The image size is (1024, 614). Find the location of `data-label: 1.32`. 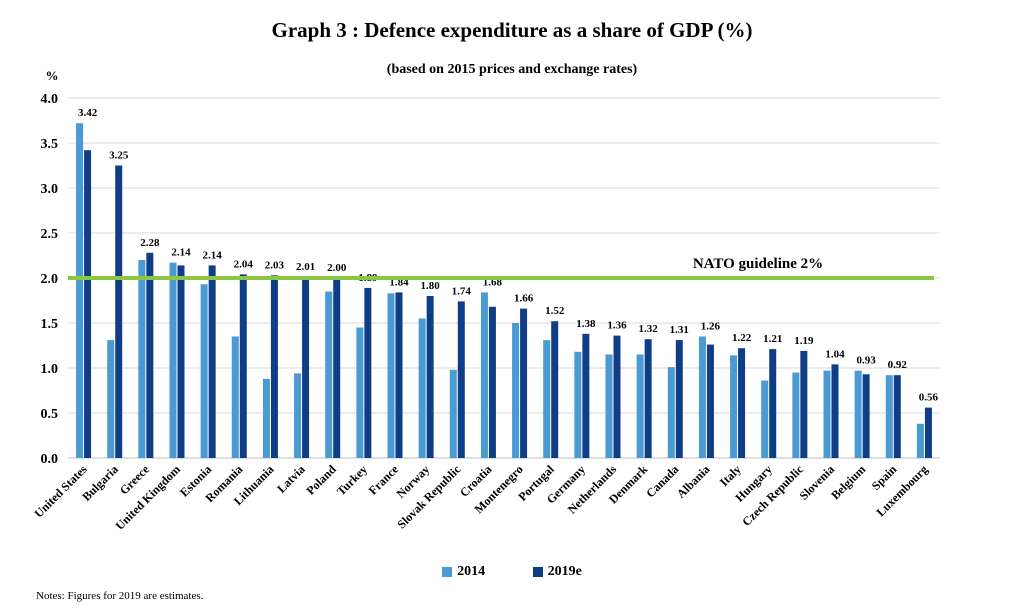

data-label: 1.32 is located at coordinates (649, 329).